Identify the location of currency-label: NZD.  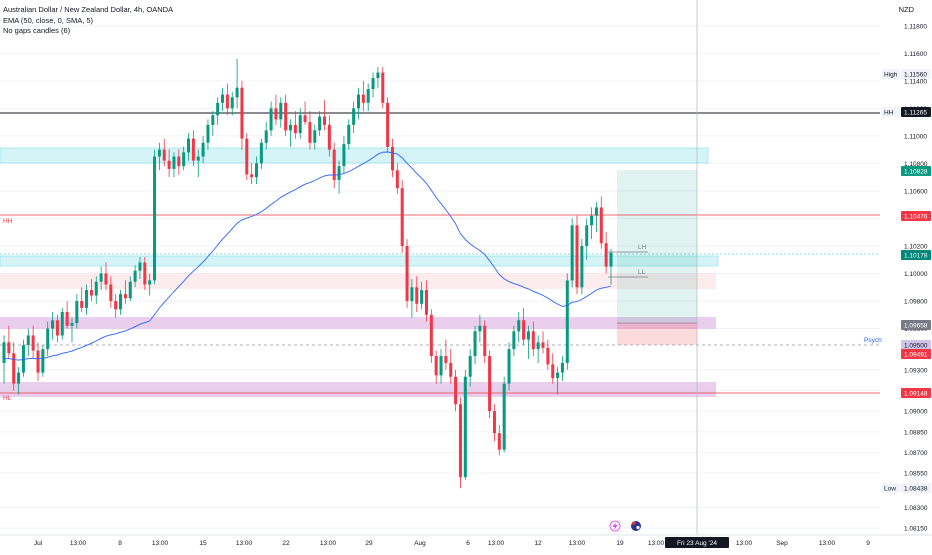
(906, 9).